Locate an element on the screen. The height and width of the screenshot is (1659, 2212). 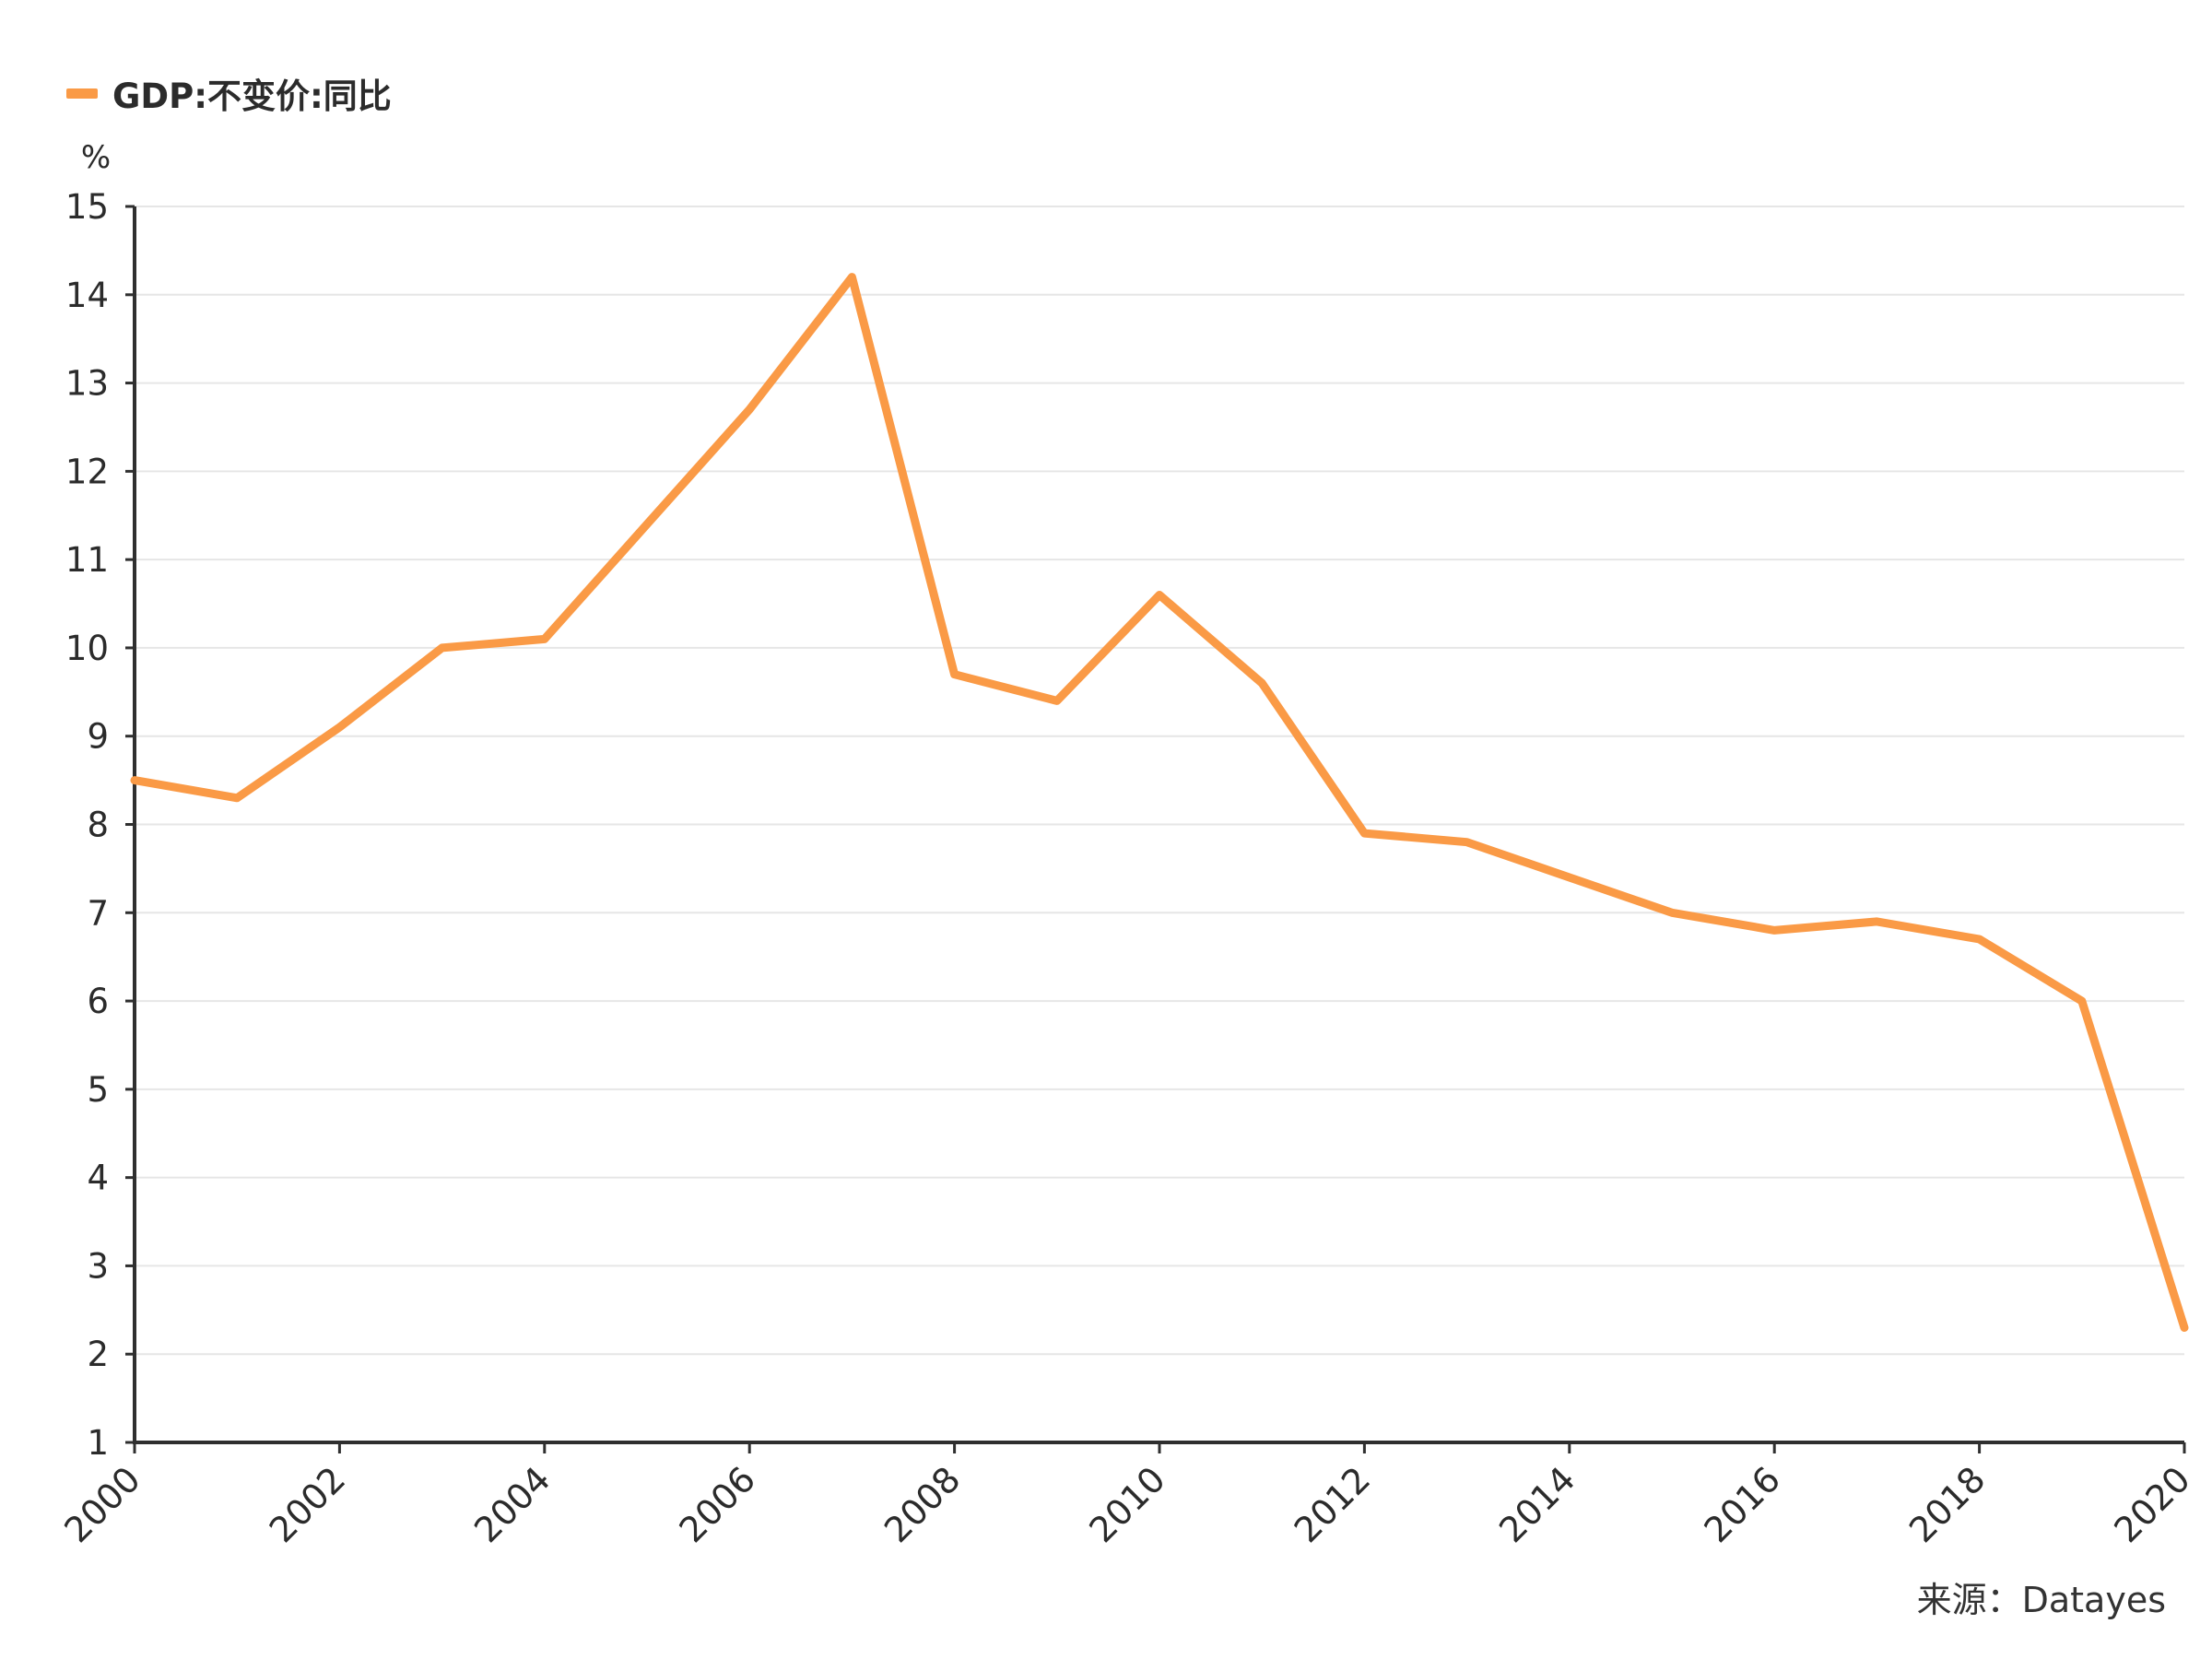
x-tick-label: 2002 is located at coordinates (308, 1505).